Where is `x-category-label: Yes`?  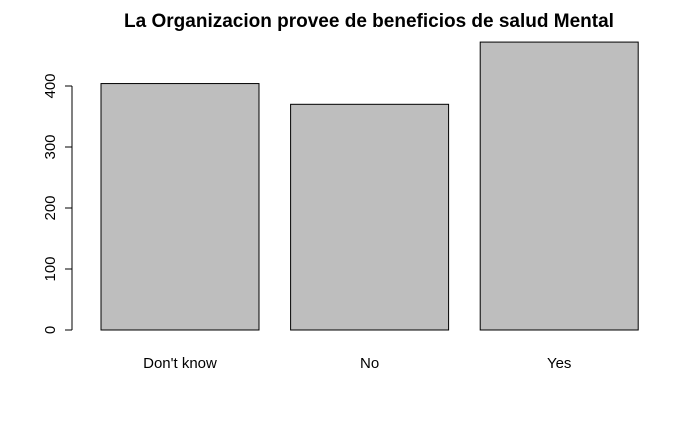 x-category-label: Yes is located at coordinates (559, 363).